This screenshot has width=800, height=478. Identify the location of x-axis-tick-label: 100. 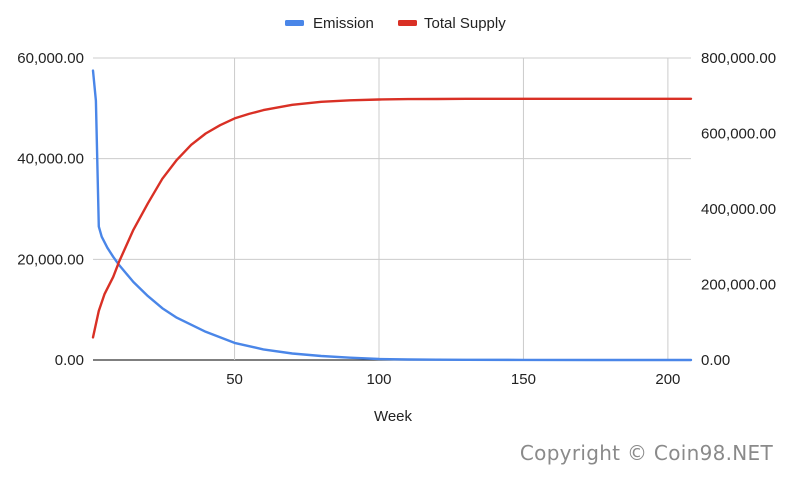
(378, 379).